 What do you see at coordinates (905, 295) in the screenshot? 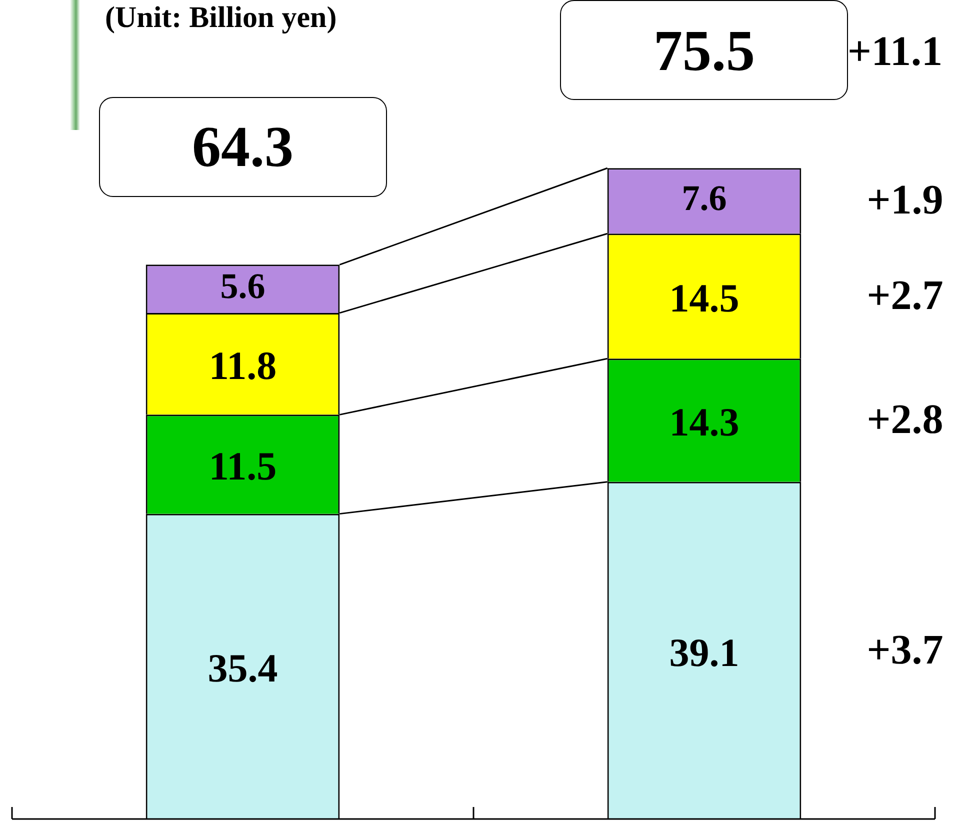
I see `annotation: +2.7` at bounding box center [905, 295].